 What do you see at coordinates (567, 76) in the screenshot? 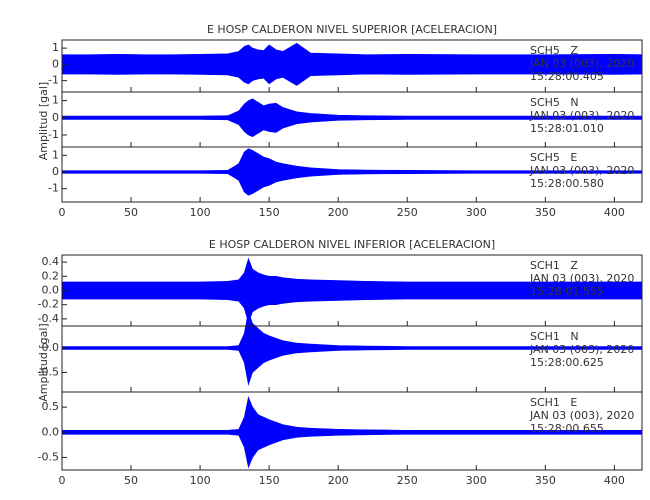
I see `time-label: 15:28:00.405` at bounding box center [567, 76].